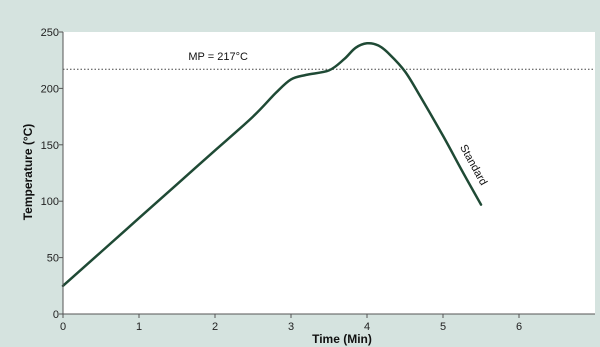 The height and width of the screenshot is (347, 600). What do you see at coordinates (53, 259) in the screenshot?
I see `y-tick-label: 50` at bounding box center [53, 259].